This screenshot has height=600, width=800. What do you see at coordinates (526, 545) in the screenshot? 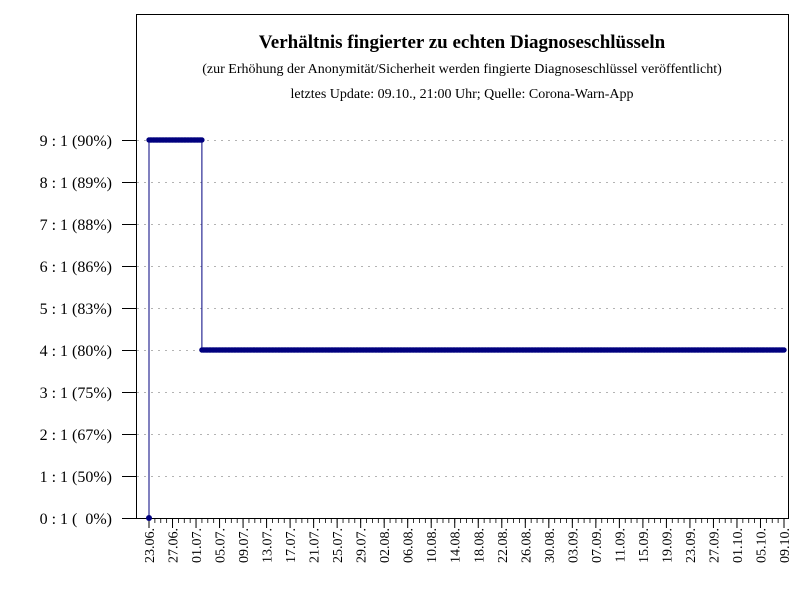
I see `x-tick-label: 26.08.` at bounding box center [526, 545].